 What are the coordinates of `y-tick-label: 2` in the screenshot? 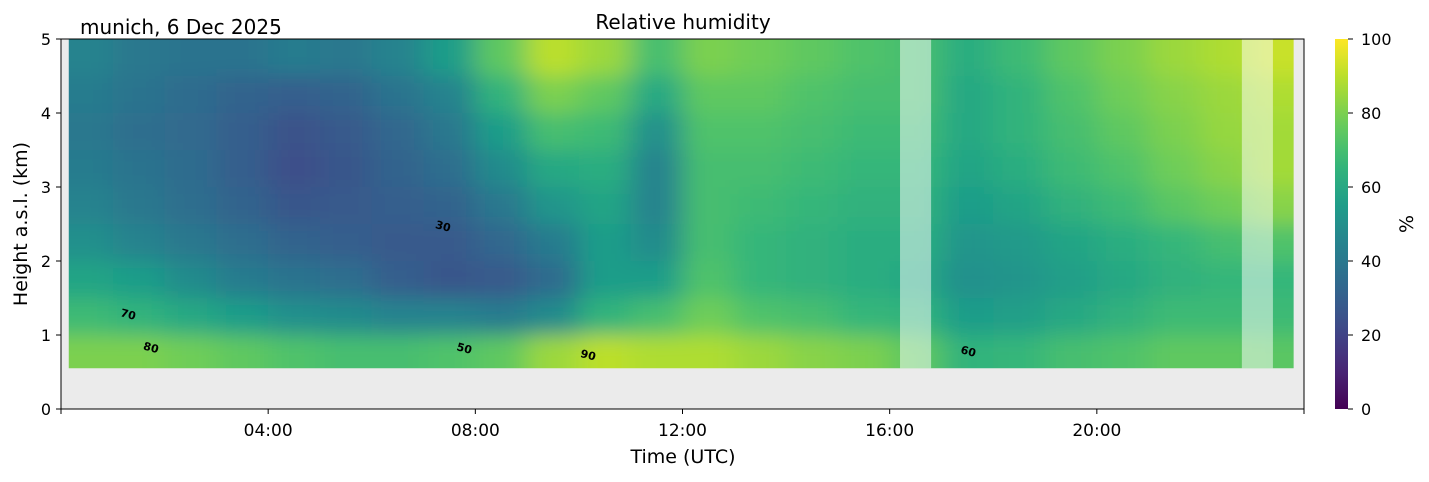 It's located at (46, 261).